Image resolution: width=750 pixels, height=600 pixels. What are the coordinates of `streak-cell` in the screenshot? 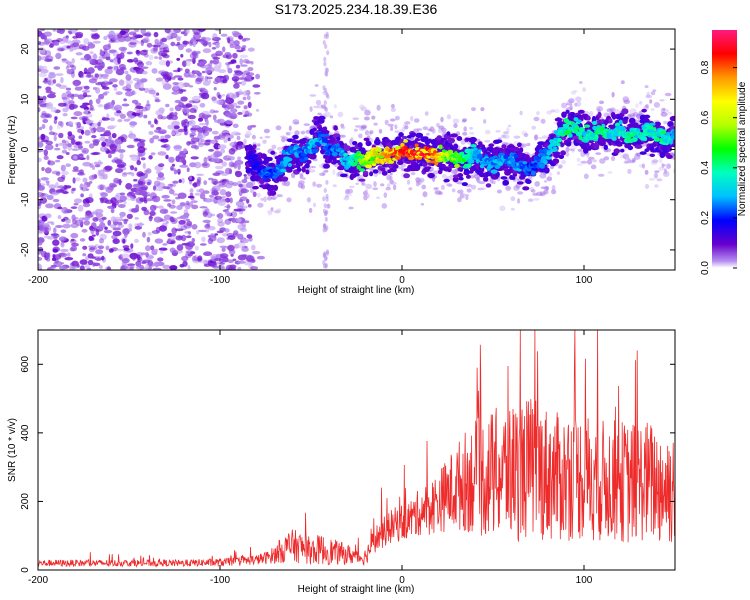 It's located at (328, 97).